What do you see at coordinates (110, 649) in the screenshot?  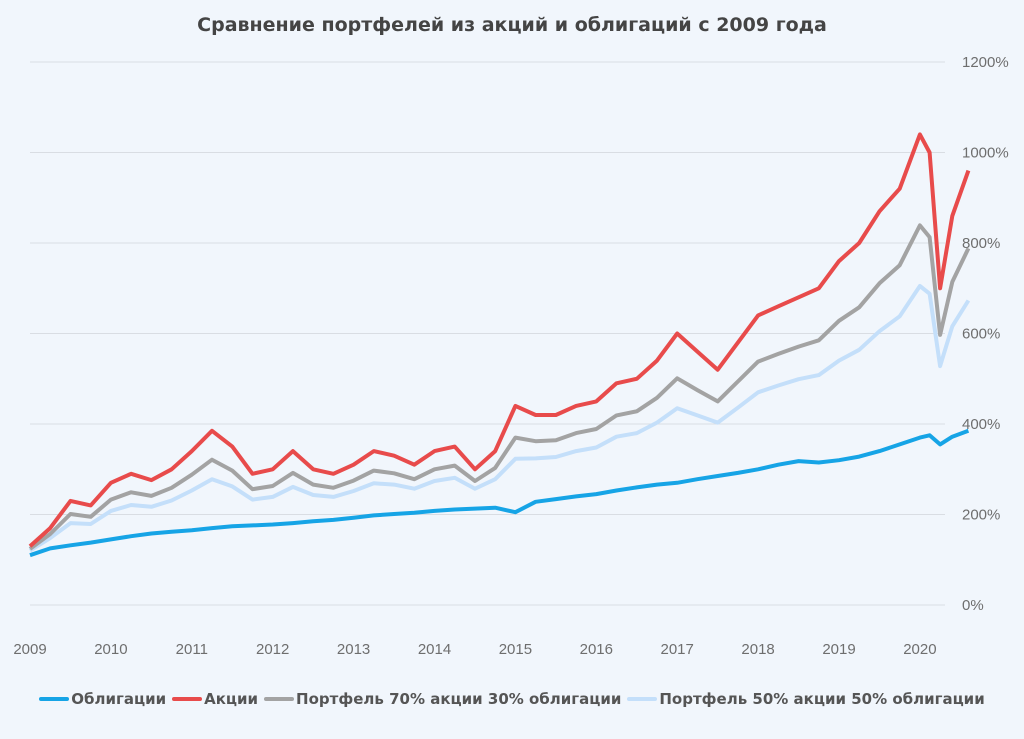 I see `x-tick-label: 2010` at bounding box center [110, 649].